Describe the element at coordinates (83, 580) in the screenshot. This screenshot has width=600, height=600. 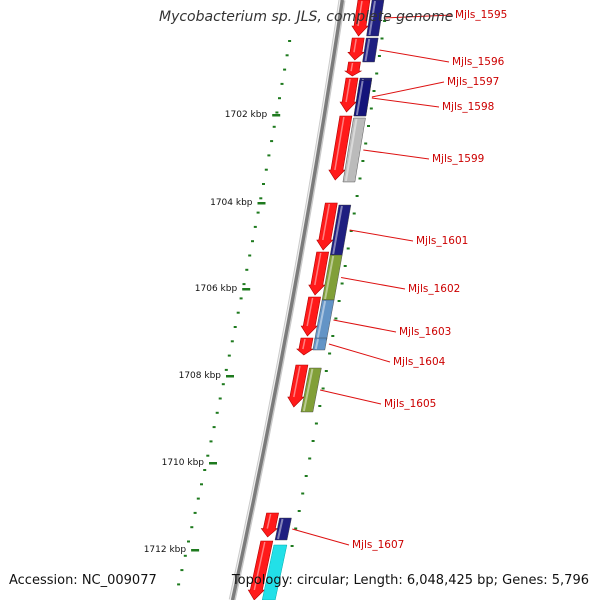
I see `accession-text: Accession: NC_009077` at that location.